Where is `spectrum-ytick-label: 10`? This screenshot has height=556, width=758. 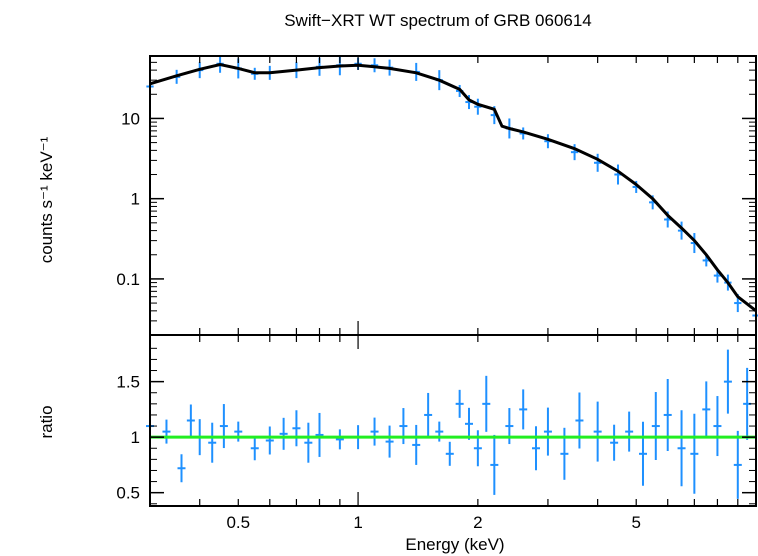
spectrum-ytick-label: 10 is located at coordinates (130, 118).